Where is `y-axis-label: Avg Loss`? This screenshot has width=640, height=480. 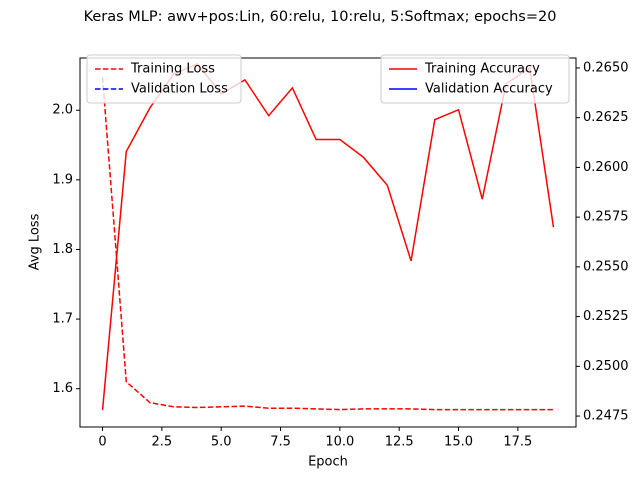
y-axis-label: Avg Loss is located at coordinates (35, 241).